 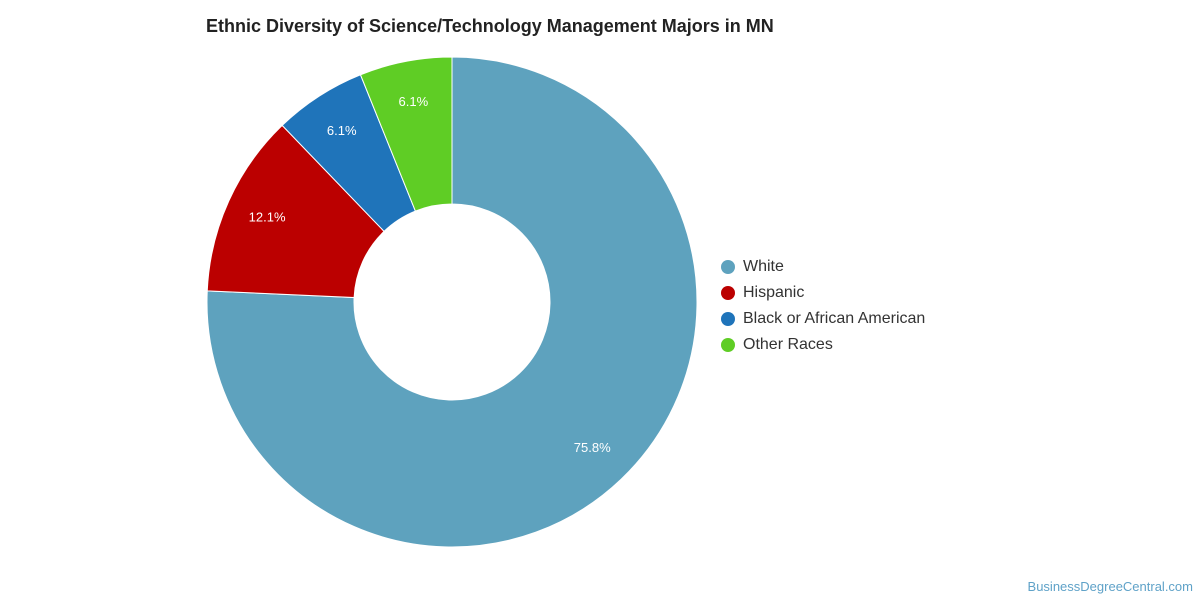 I want to click on data-label-hispanic: 12.1%, so click(x=267, y=217).